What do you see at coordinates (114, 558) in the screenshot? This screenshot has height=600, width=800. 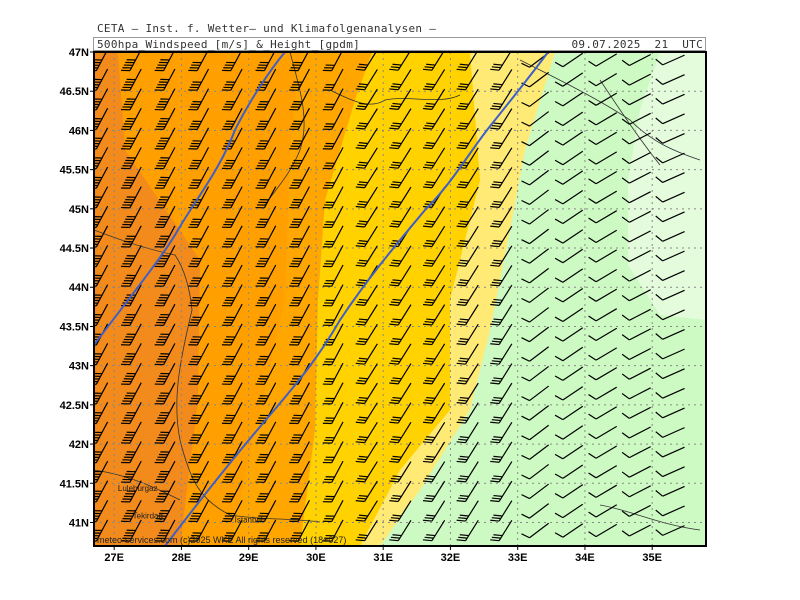 I see `lon-tick-label: 27E` at bounding box center [114, 558].